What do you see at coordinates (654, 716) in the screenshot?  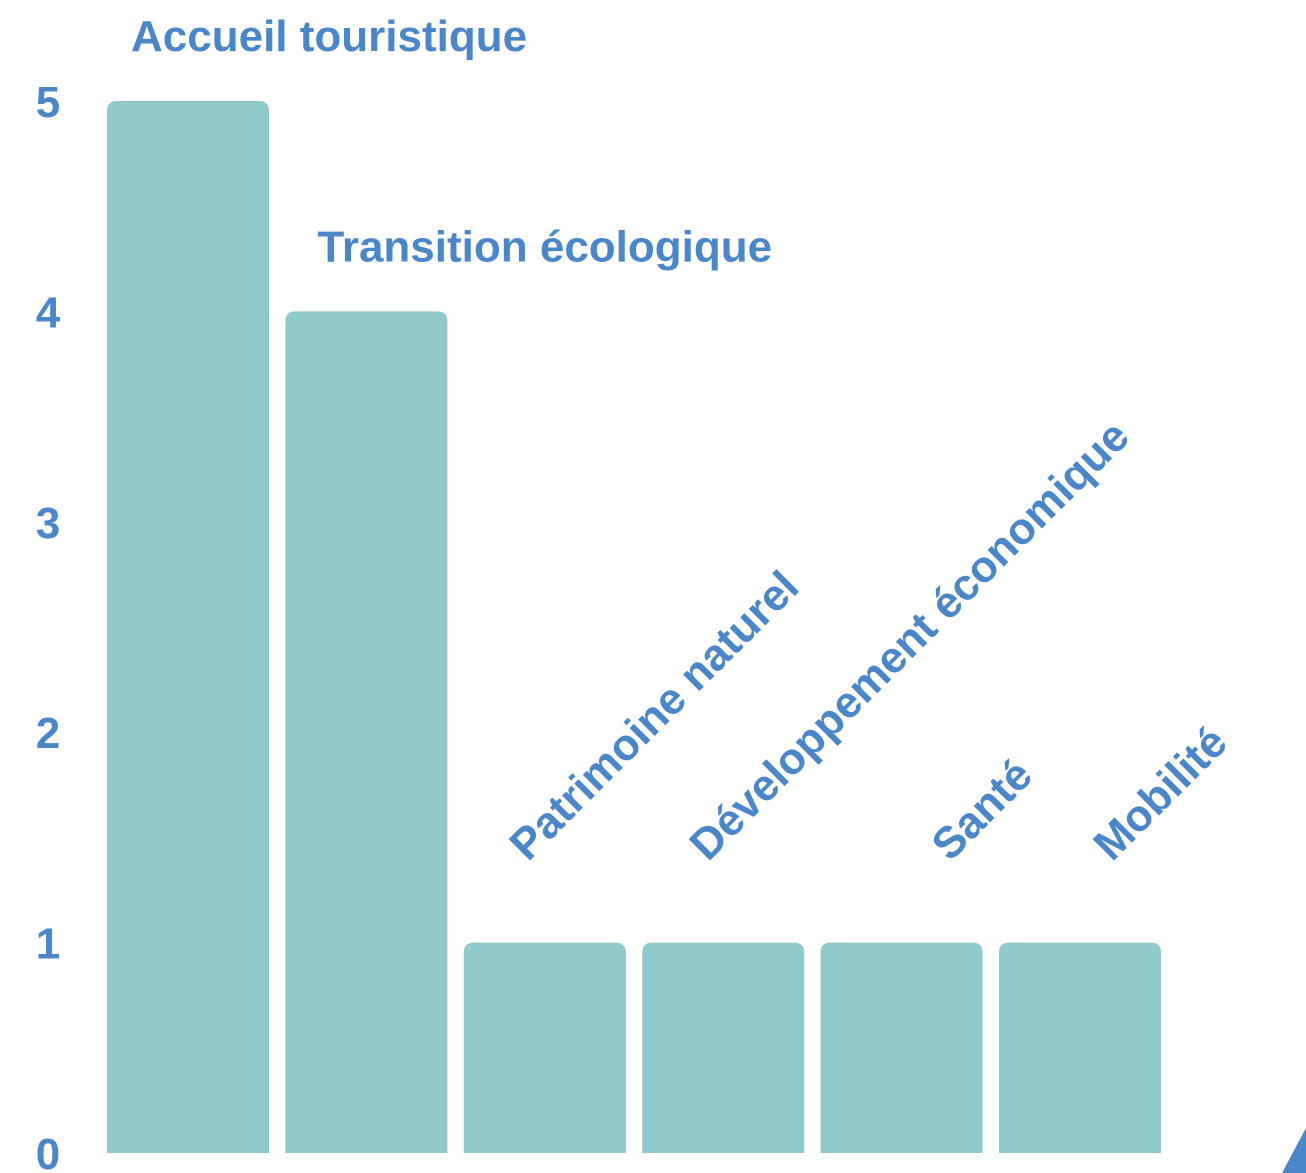 I see `category-label: Patrimoine naturel` at bounding box center [654, 716].